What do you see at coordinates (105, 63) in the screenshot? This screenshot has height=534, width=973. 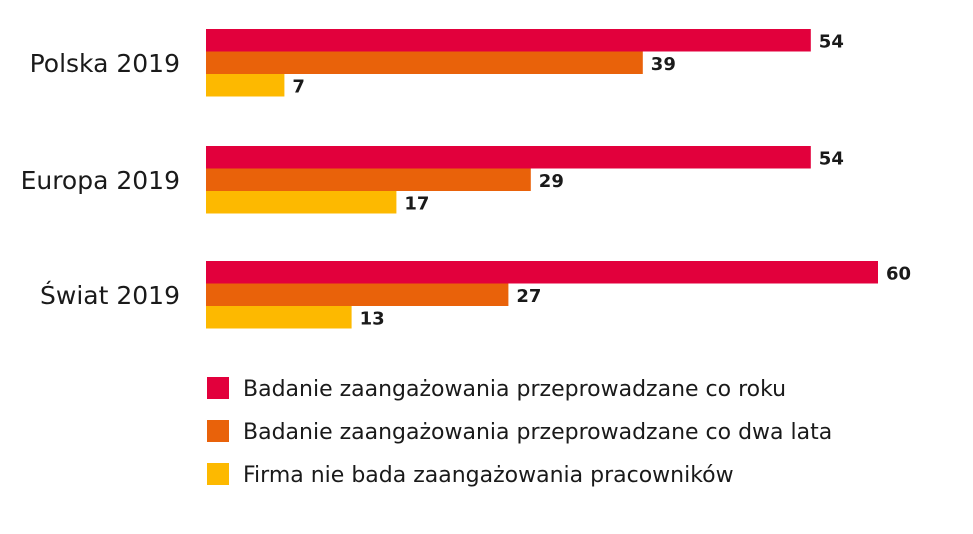 I see `category-label: Polska 2019` at bounding box center [105, 63].